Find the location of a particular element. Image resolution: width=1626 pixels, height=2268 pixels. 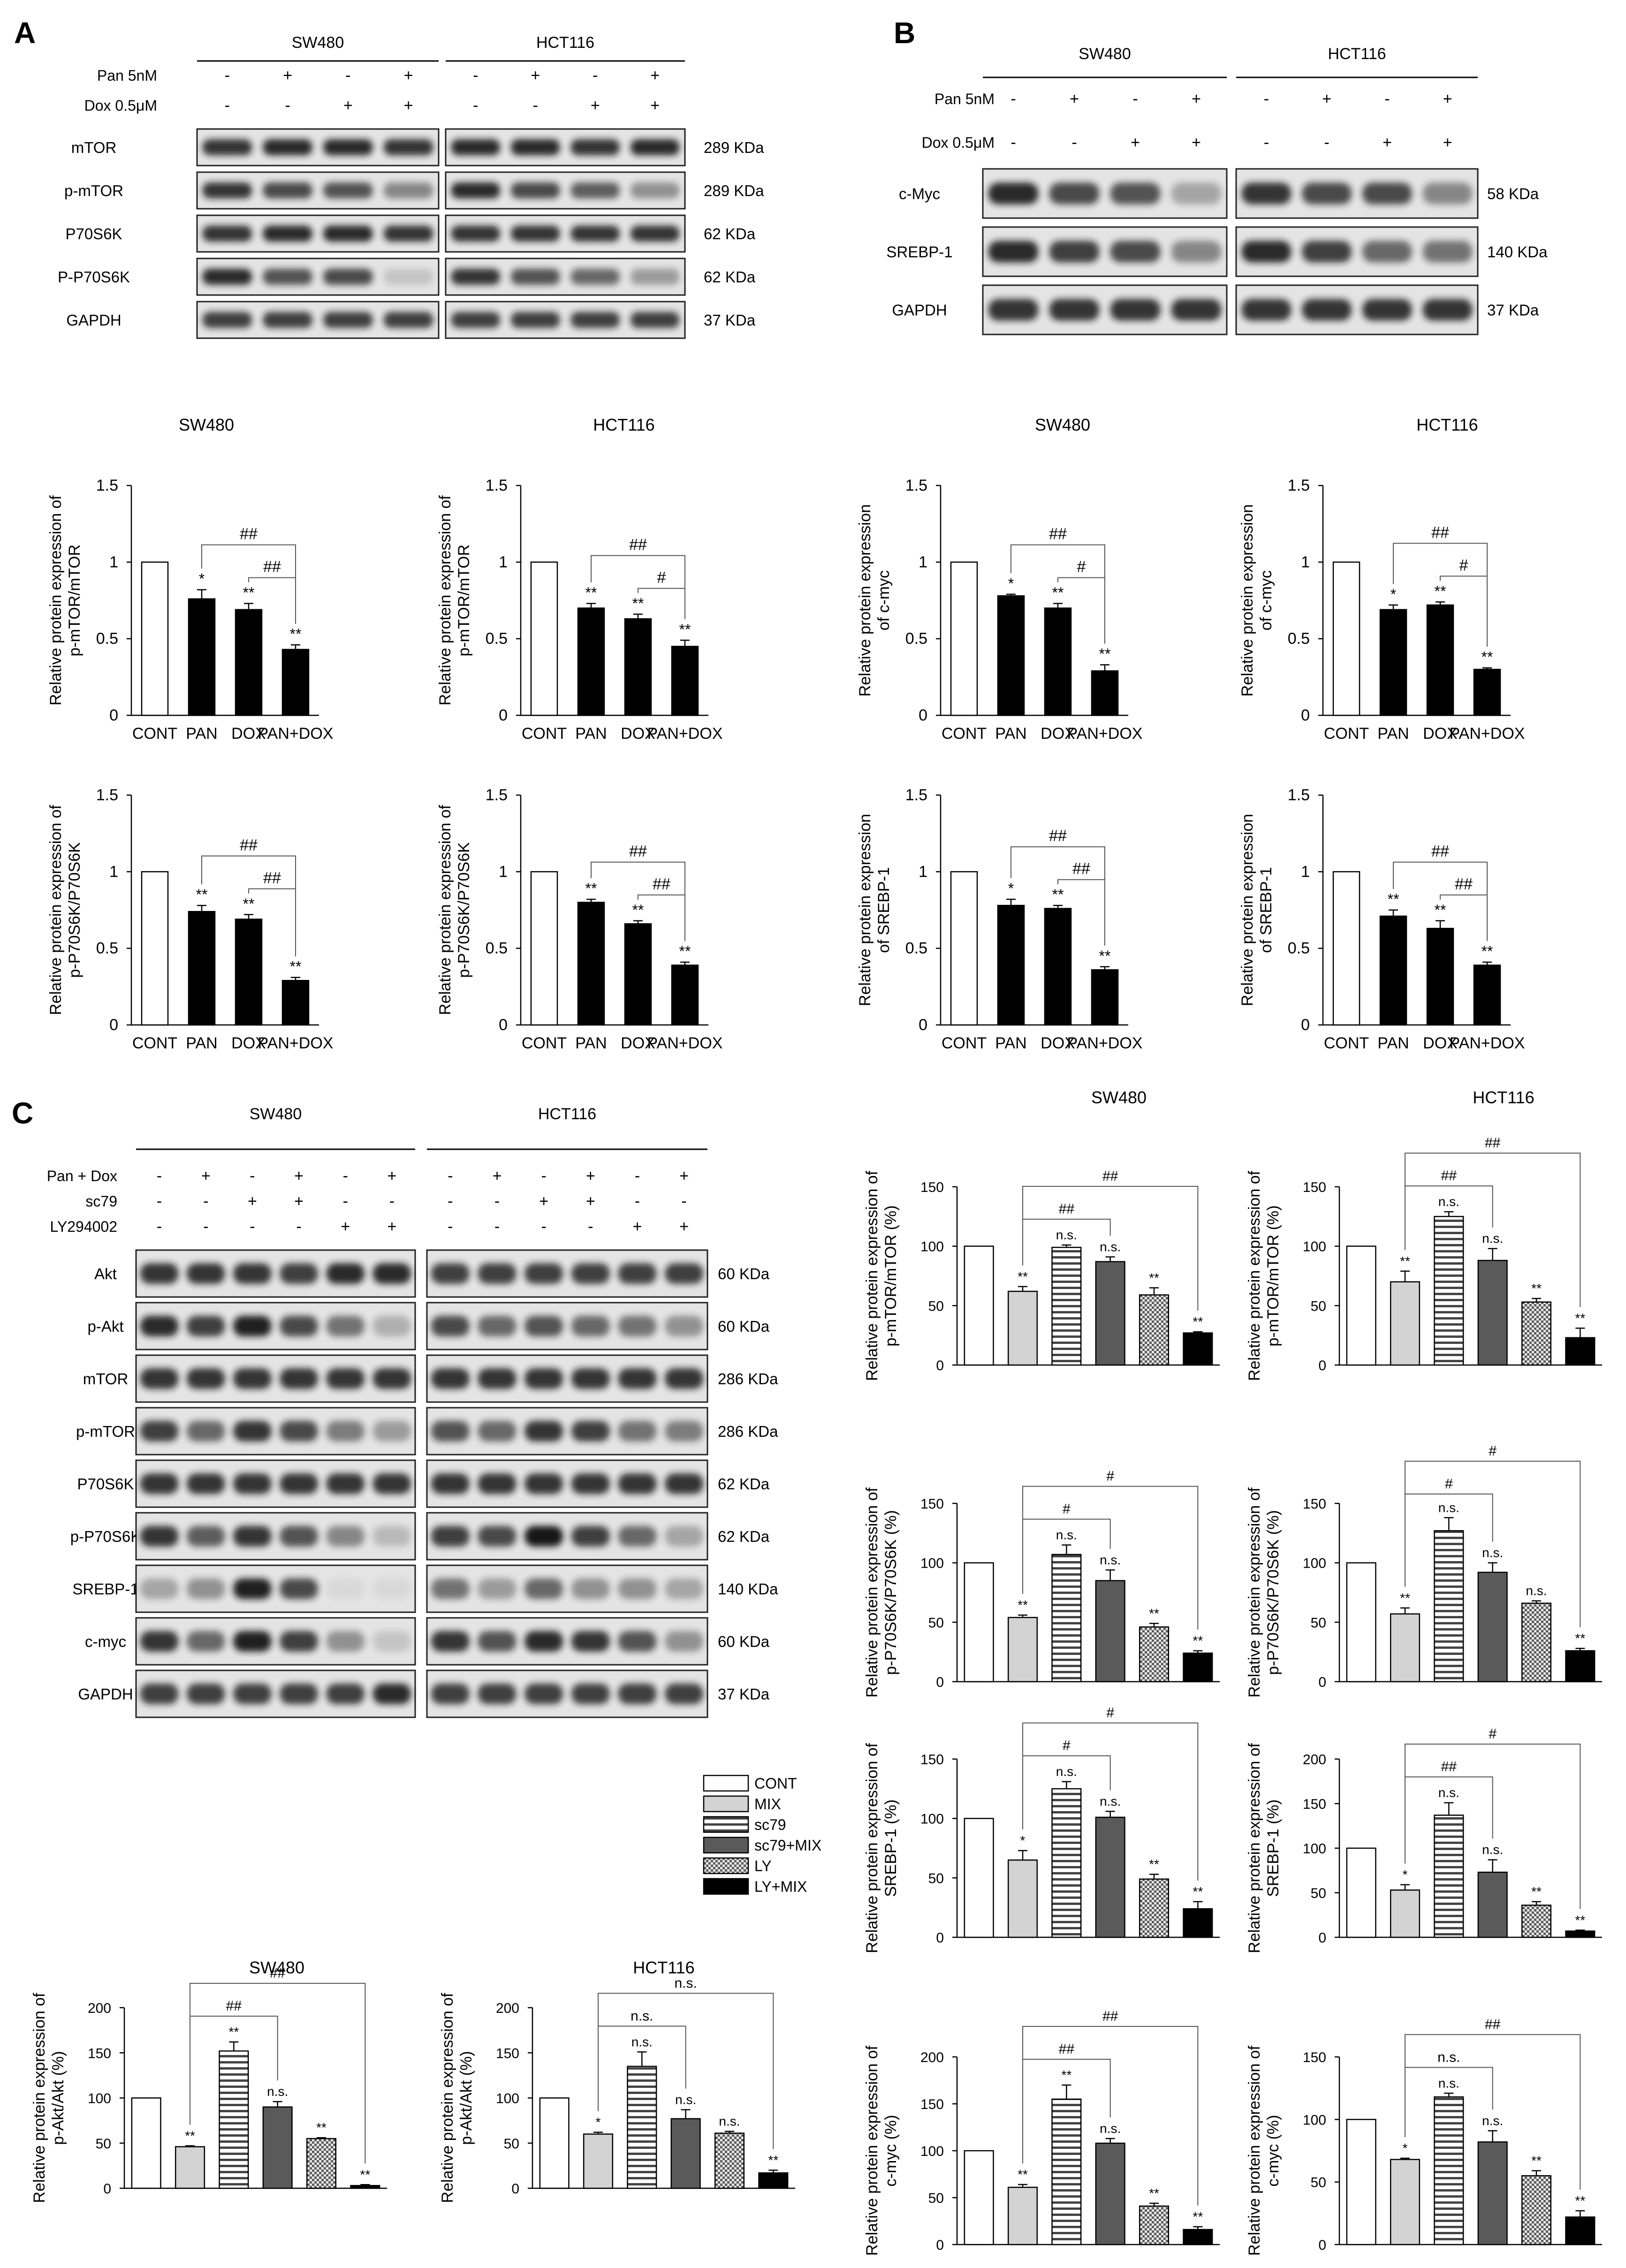

y-tick-label: 100 is located at coordinates (100, 2099).